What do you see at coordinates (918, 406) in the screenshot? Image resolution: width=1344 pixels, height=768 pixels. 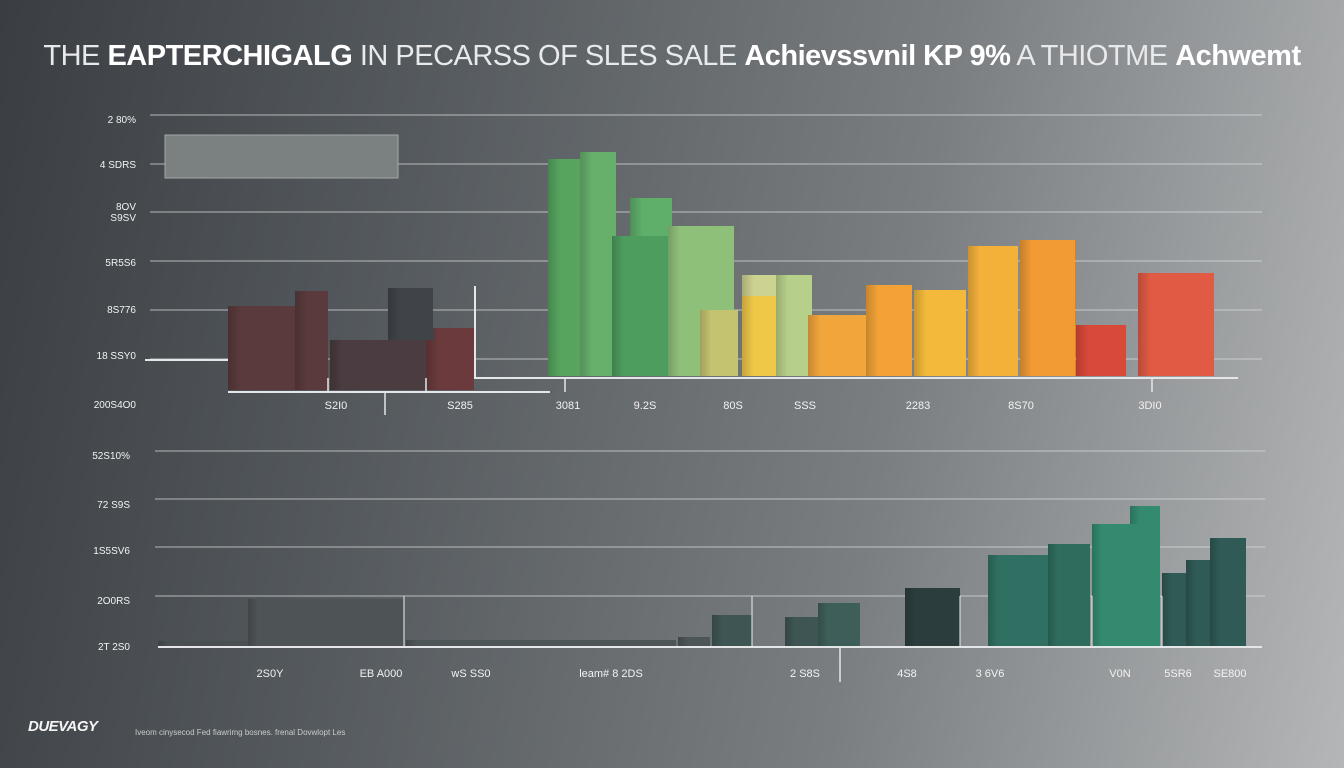 I see `x-tick-label: 2283` at bounding box center [918, 406].